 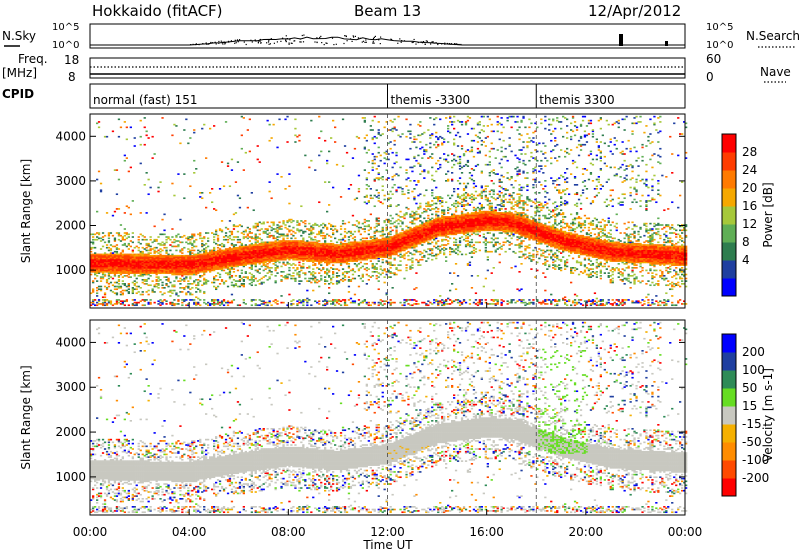 What do you see at coordinates (387, 68) in the screenshot?
I see `freq-panel-frame` at bounding box center [387, 68].